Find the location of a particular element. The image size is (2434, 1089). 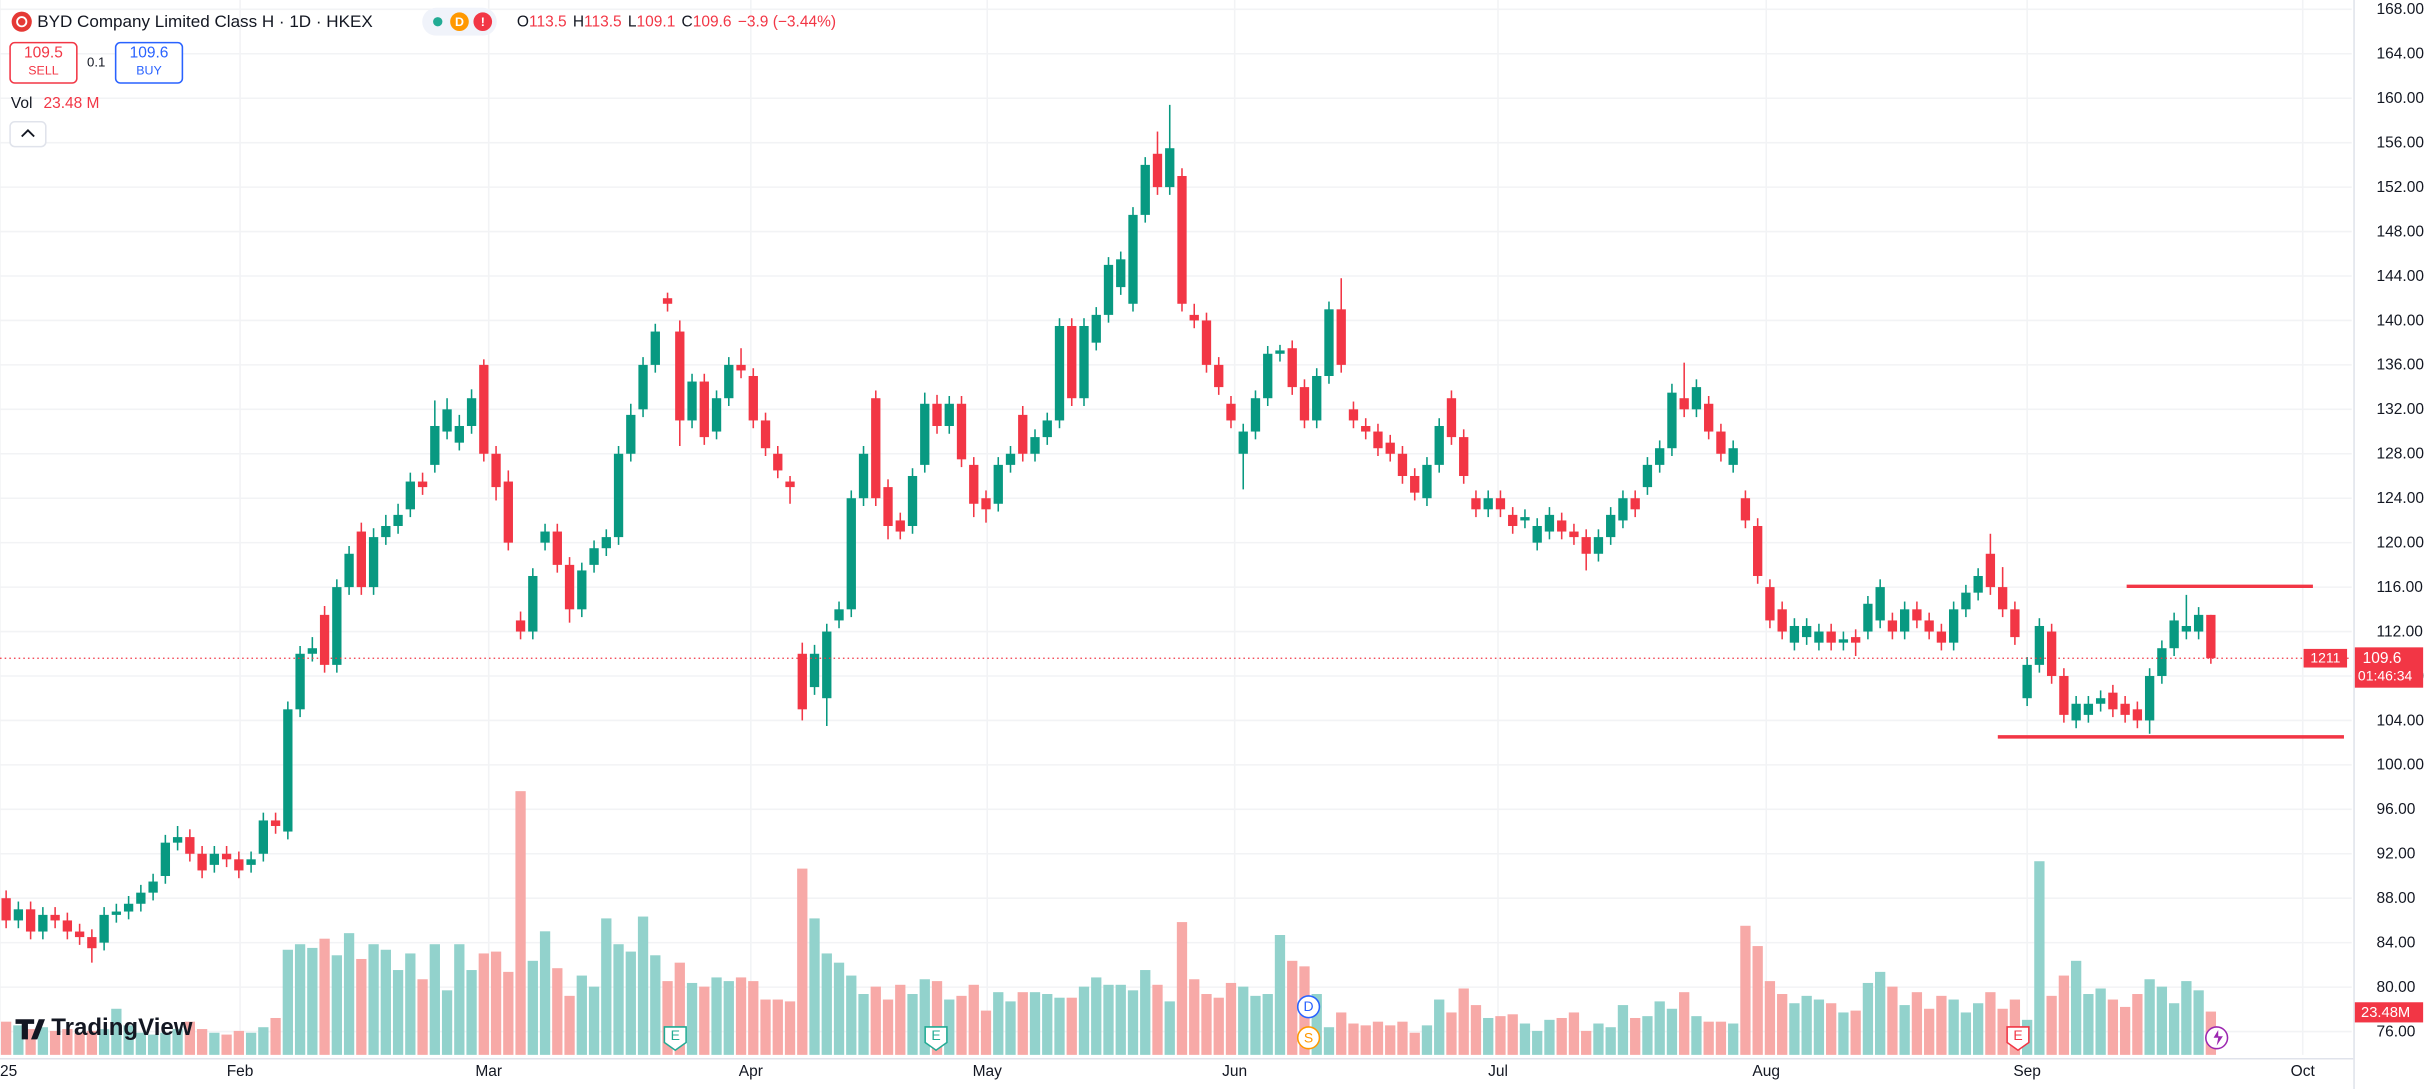

symbol-title: BYD Company Limited Class H · 1D · HKEX is located at coordinates (205, 21).